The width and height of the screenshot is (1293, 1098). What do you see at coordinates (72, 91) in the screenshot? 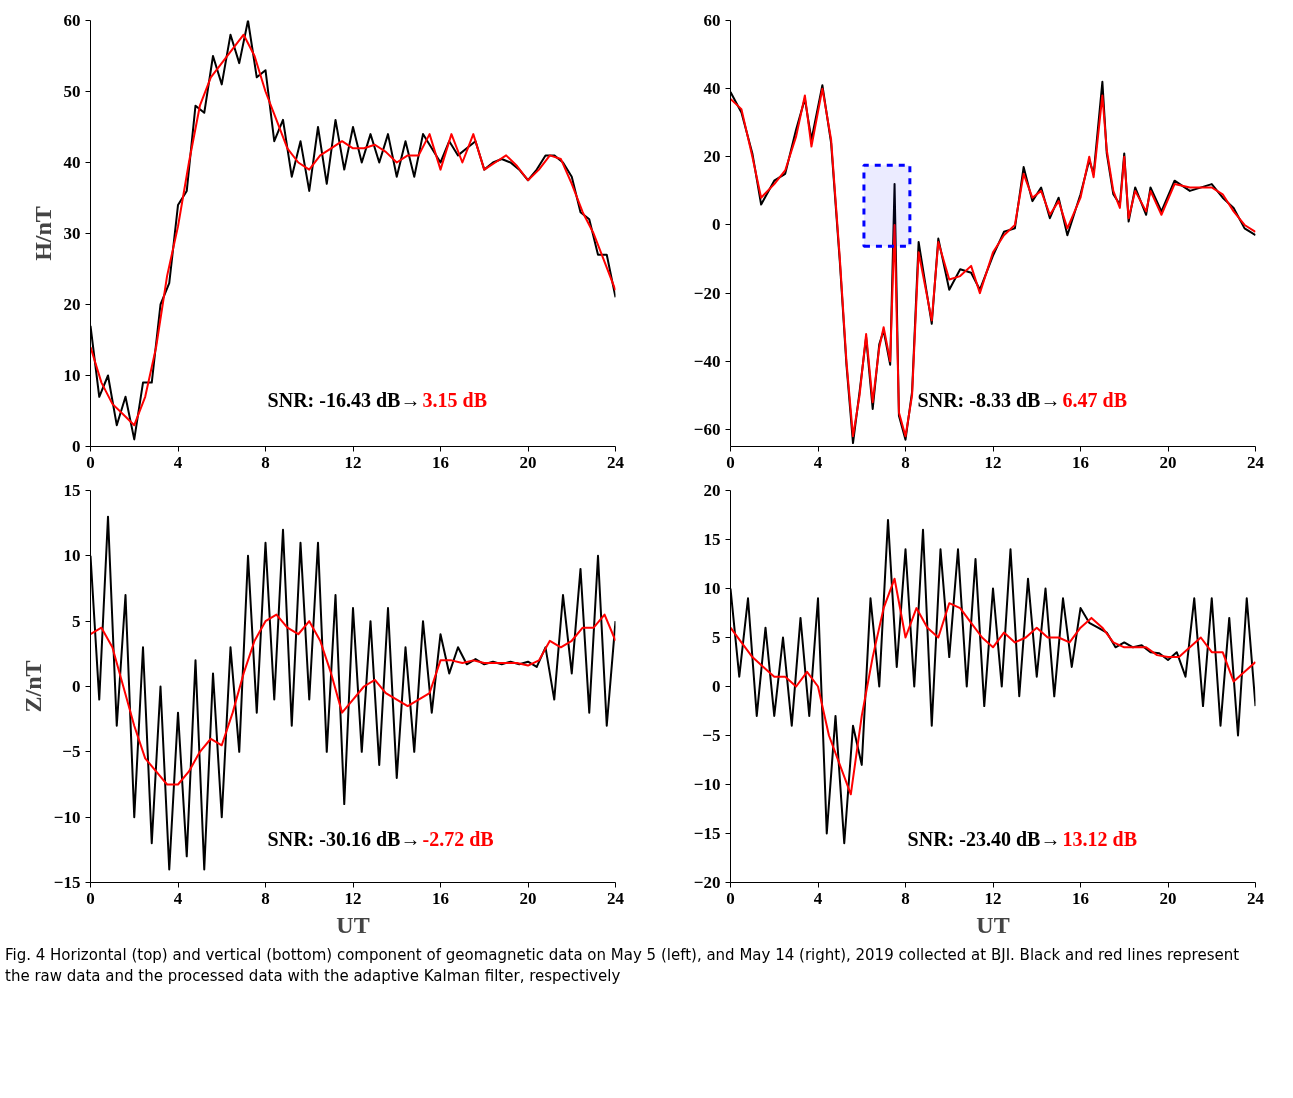
I see `y-tick-label: 50` at bounding box center [72, 91].